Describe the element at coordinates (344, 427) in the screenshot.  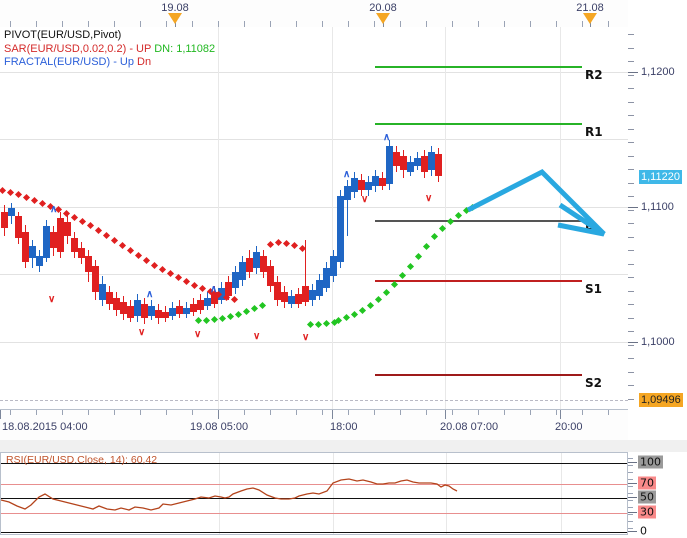
I see `time-label: 18:00` at that location.